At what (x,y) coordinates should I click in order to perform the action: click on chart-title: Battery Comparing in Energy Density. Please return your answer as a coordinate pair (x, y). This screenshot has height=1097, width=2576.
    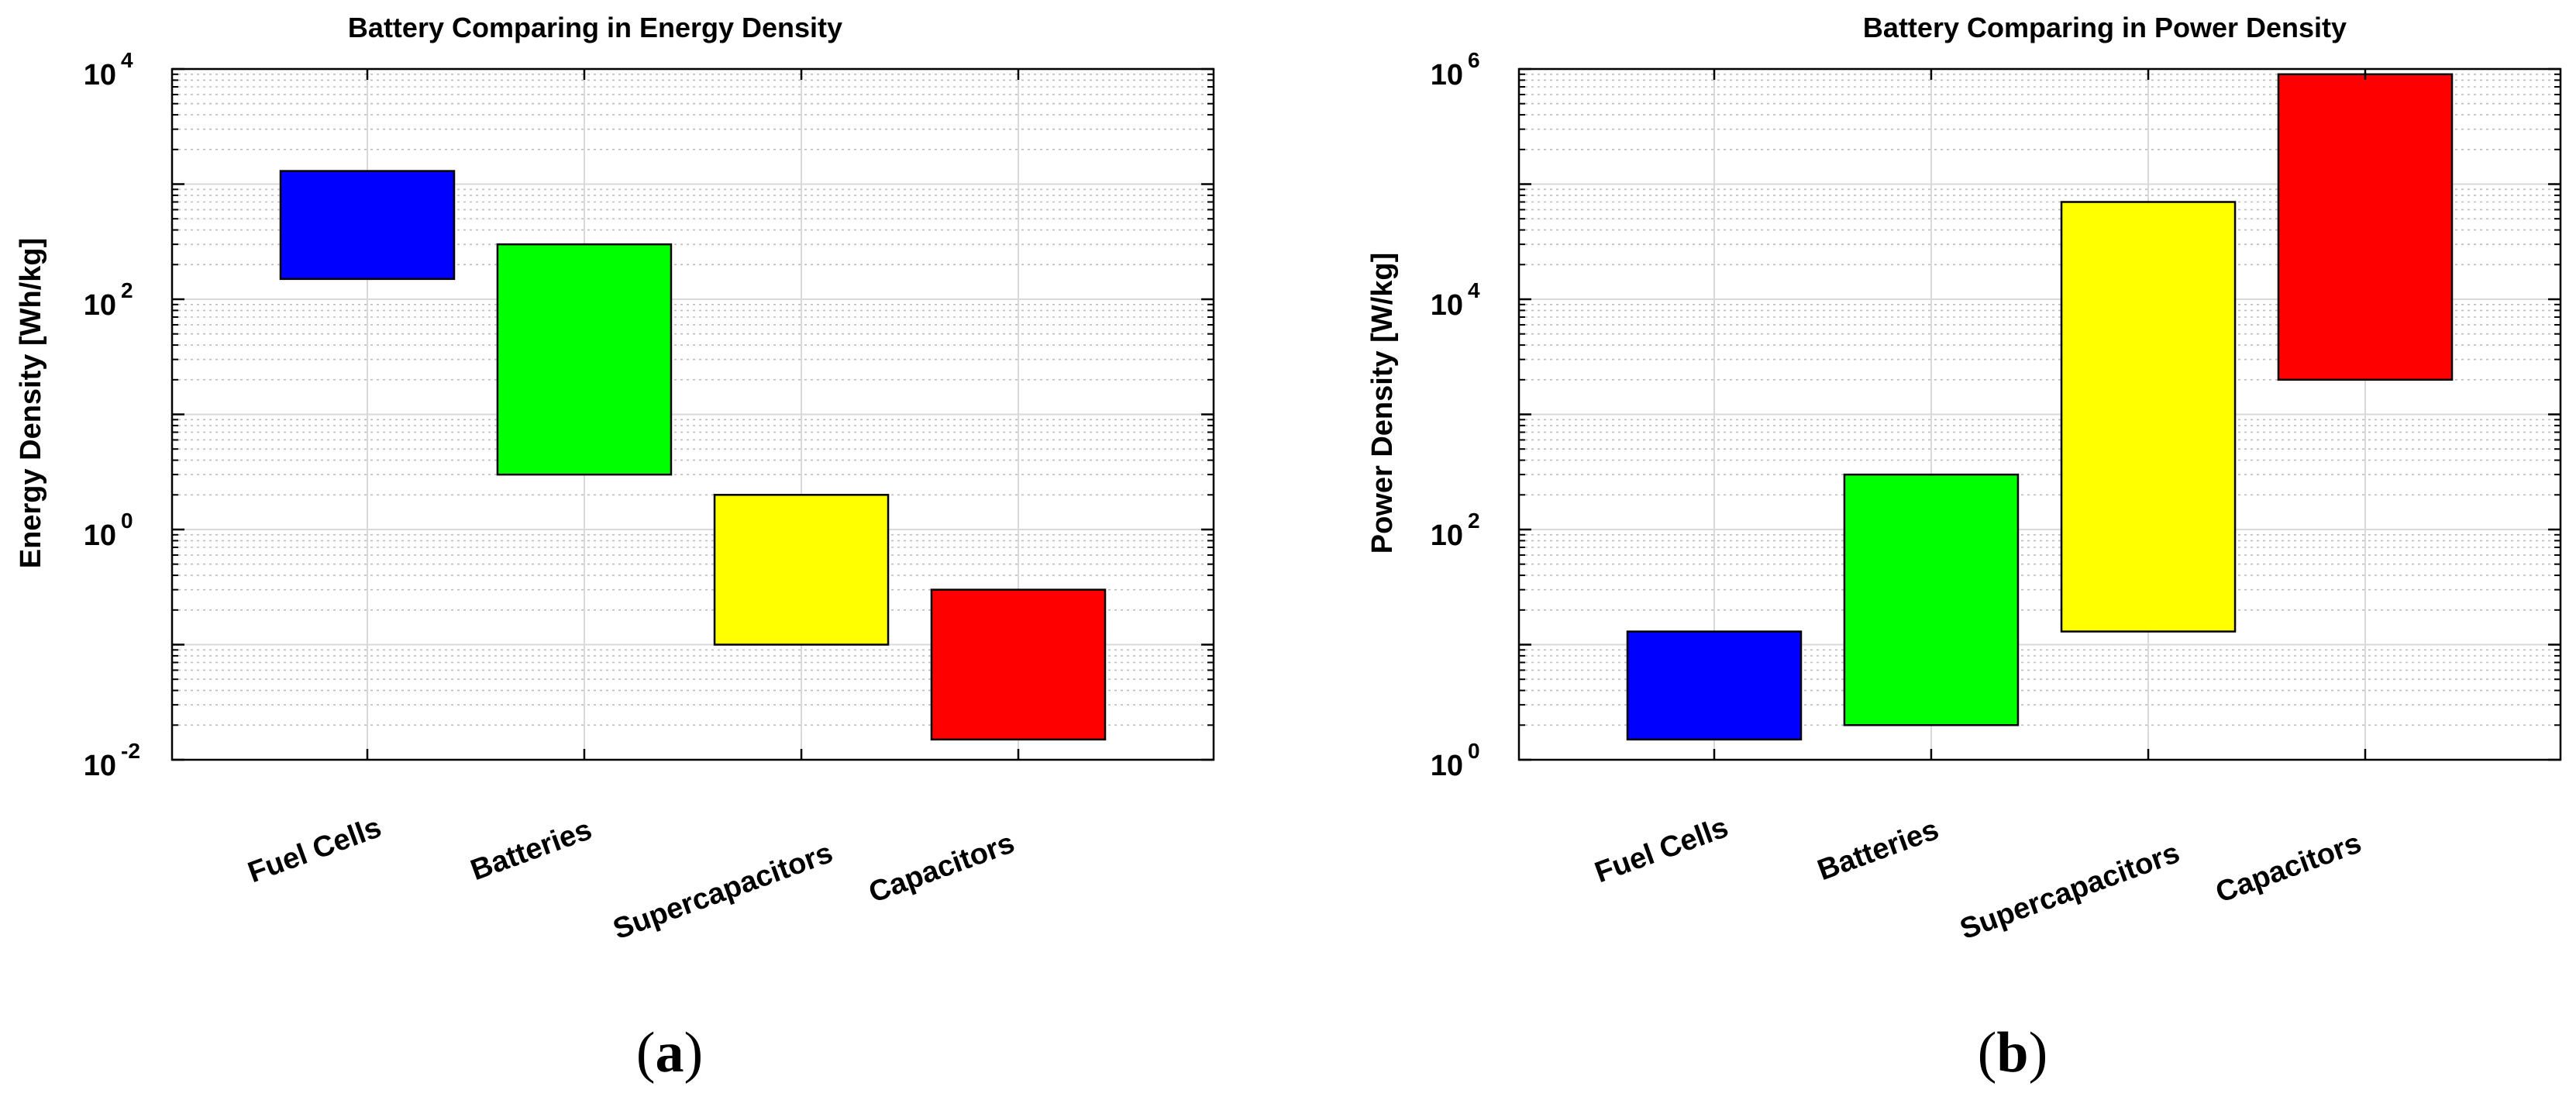
    Looking at the image, I should click on (595, 28).